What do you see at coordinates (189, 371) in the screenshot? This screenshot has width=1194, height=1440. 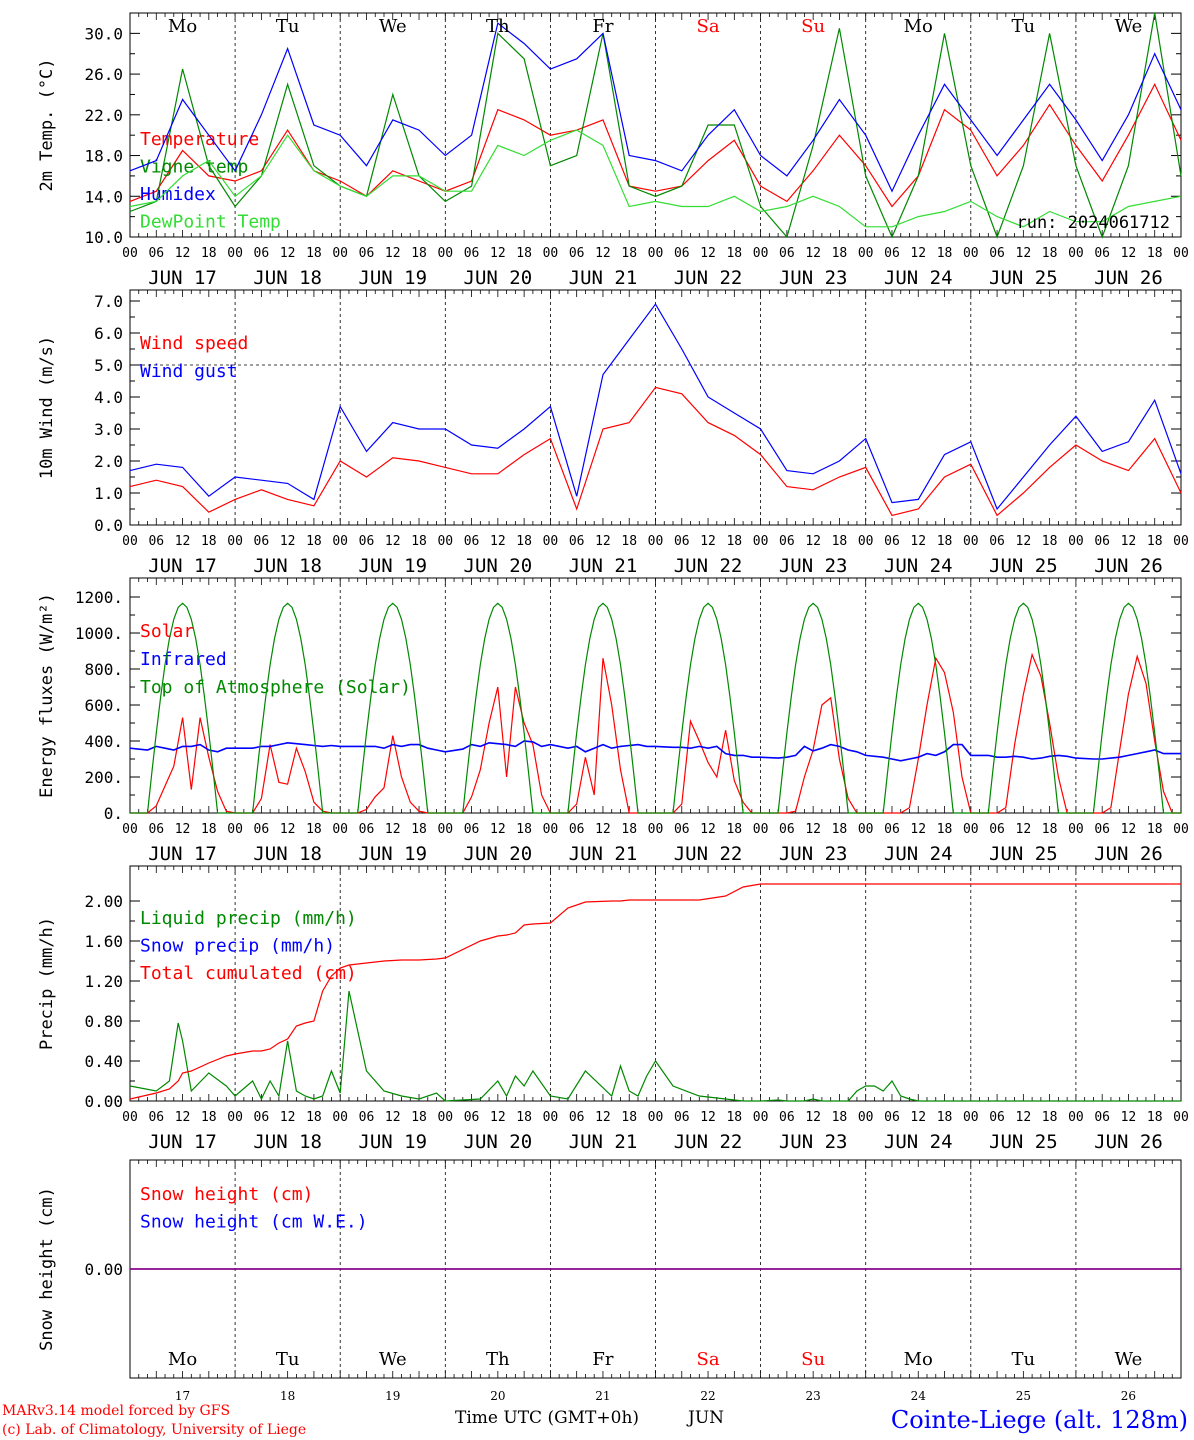 I see `legend-entry: Wind gust` at bounding box center [189, 371].